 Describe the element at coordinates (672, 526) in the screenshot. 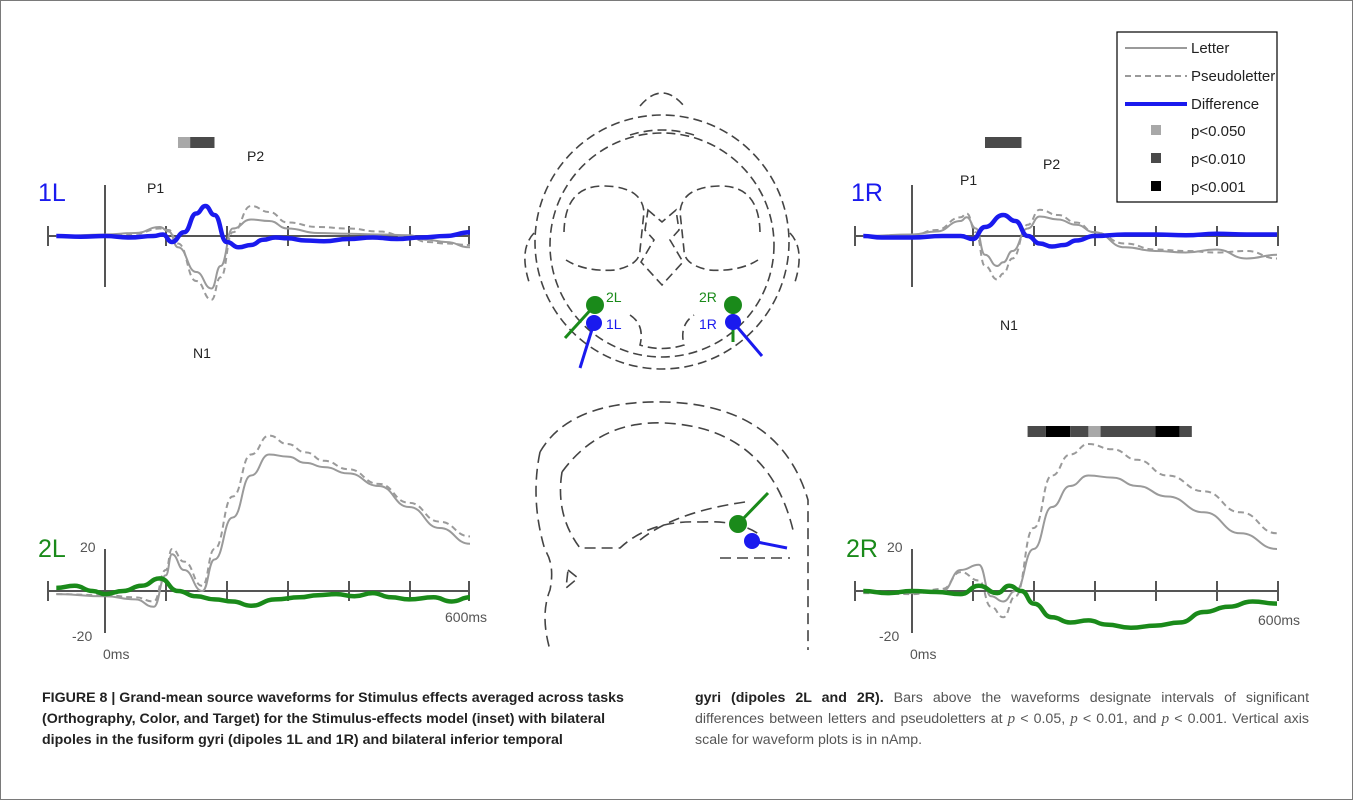

I see `head-side-view` at that location.